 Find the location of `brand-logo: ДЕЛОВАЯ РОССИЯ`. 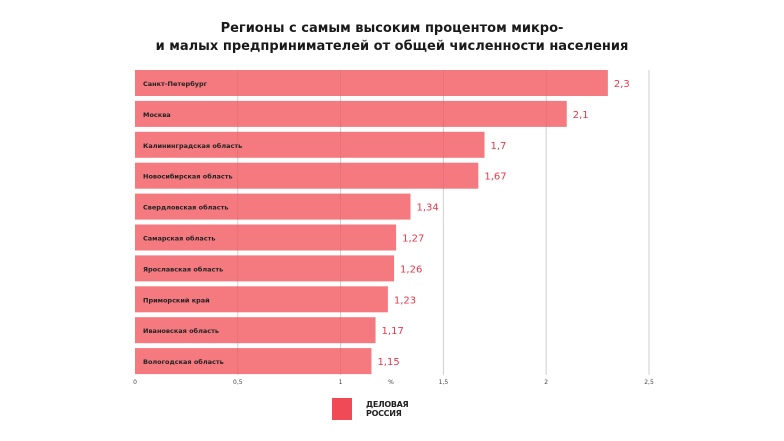

brand-logo: ДЕЛОВАЯ РОССИЯ is located at coordinates (387, 409).